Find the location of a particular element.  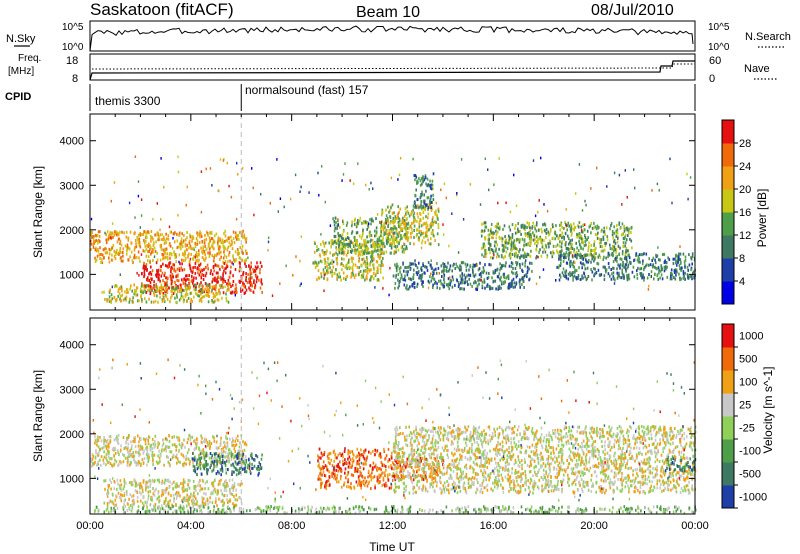

beam-title: Beam 10 is located at coordinates (388, 12).